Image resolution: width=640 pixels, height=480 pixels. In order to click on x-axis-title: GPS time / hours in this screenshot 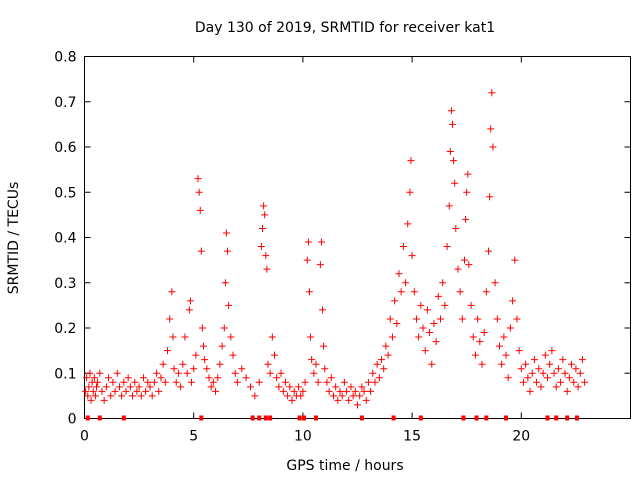, I will do `click(344, 466)`.